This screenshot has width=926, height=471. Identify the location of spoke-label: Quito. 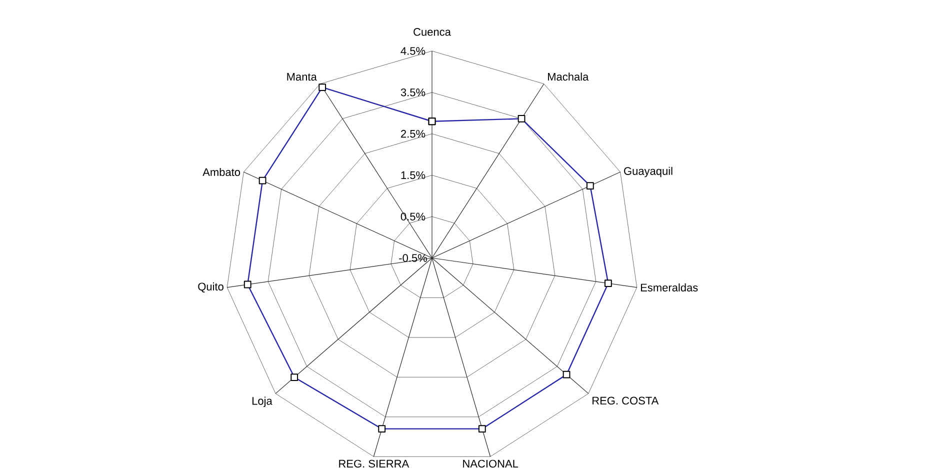
(211, 287).